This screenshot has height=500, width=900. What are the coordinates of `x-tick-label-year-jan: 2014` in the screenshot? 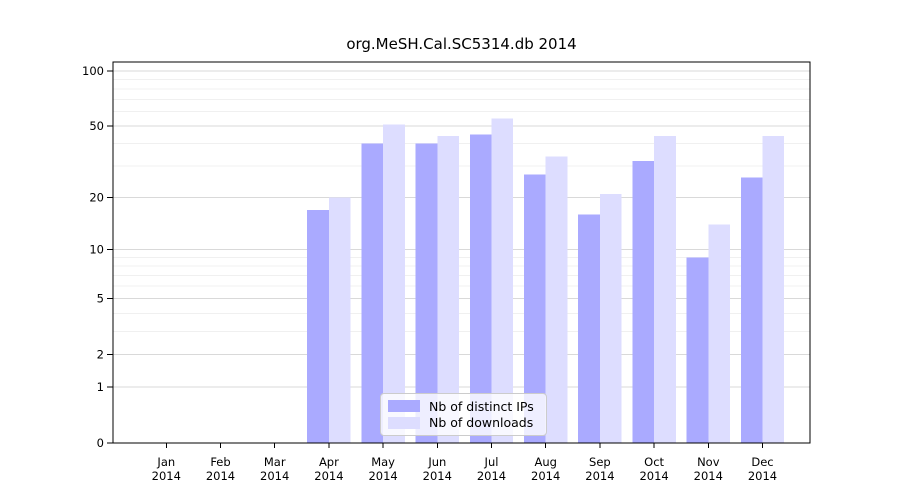 It's located at (166, 476).